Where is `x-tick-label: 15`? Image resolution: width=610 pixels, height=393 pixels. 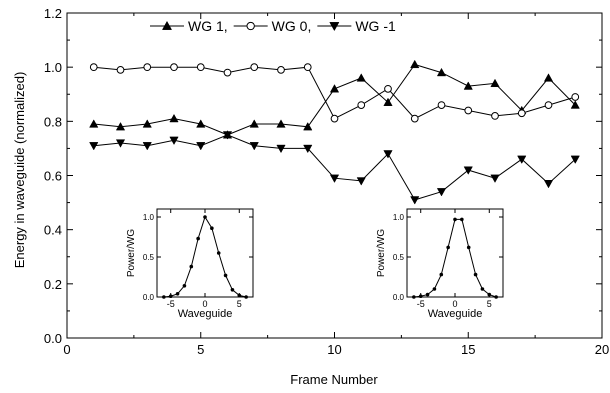 x-tick-label: 15 is located at coordinates (468, 349).